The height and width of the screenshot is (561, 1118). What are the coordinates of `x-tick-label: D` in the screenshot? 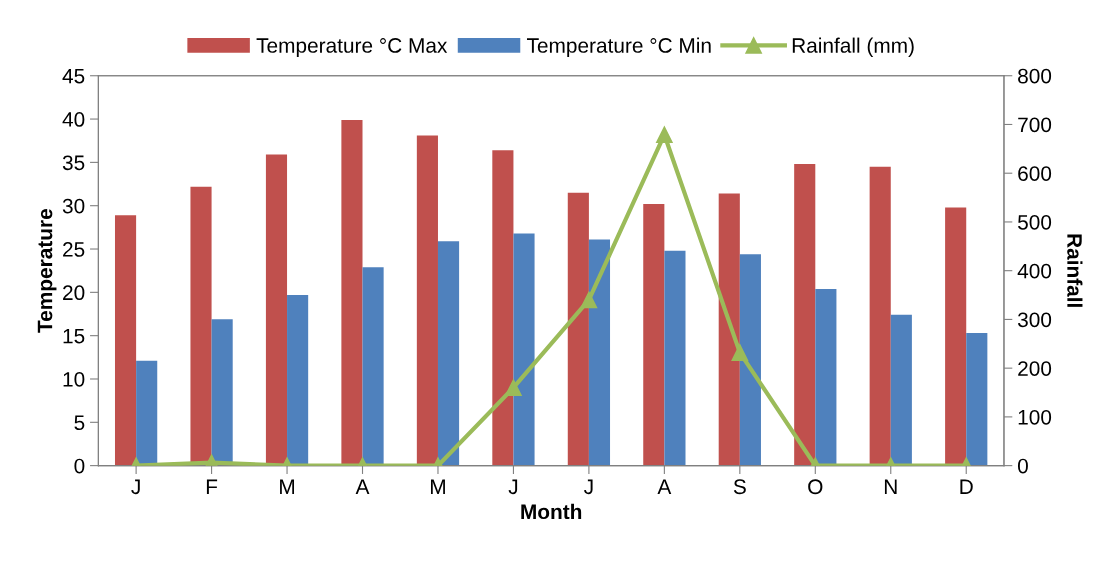 It's located at (966, 486).